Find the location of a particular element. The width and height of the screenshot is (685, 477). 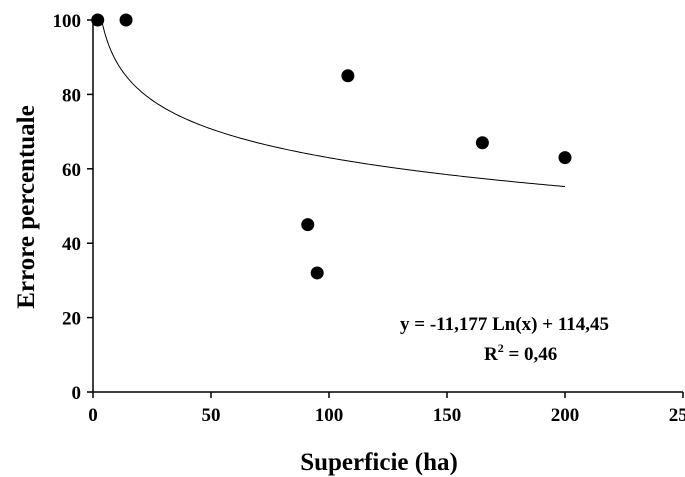

r-squared-label: R2 = 0,46 is located at coordinates (520, 353).